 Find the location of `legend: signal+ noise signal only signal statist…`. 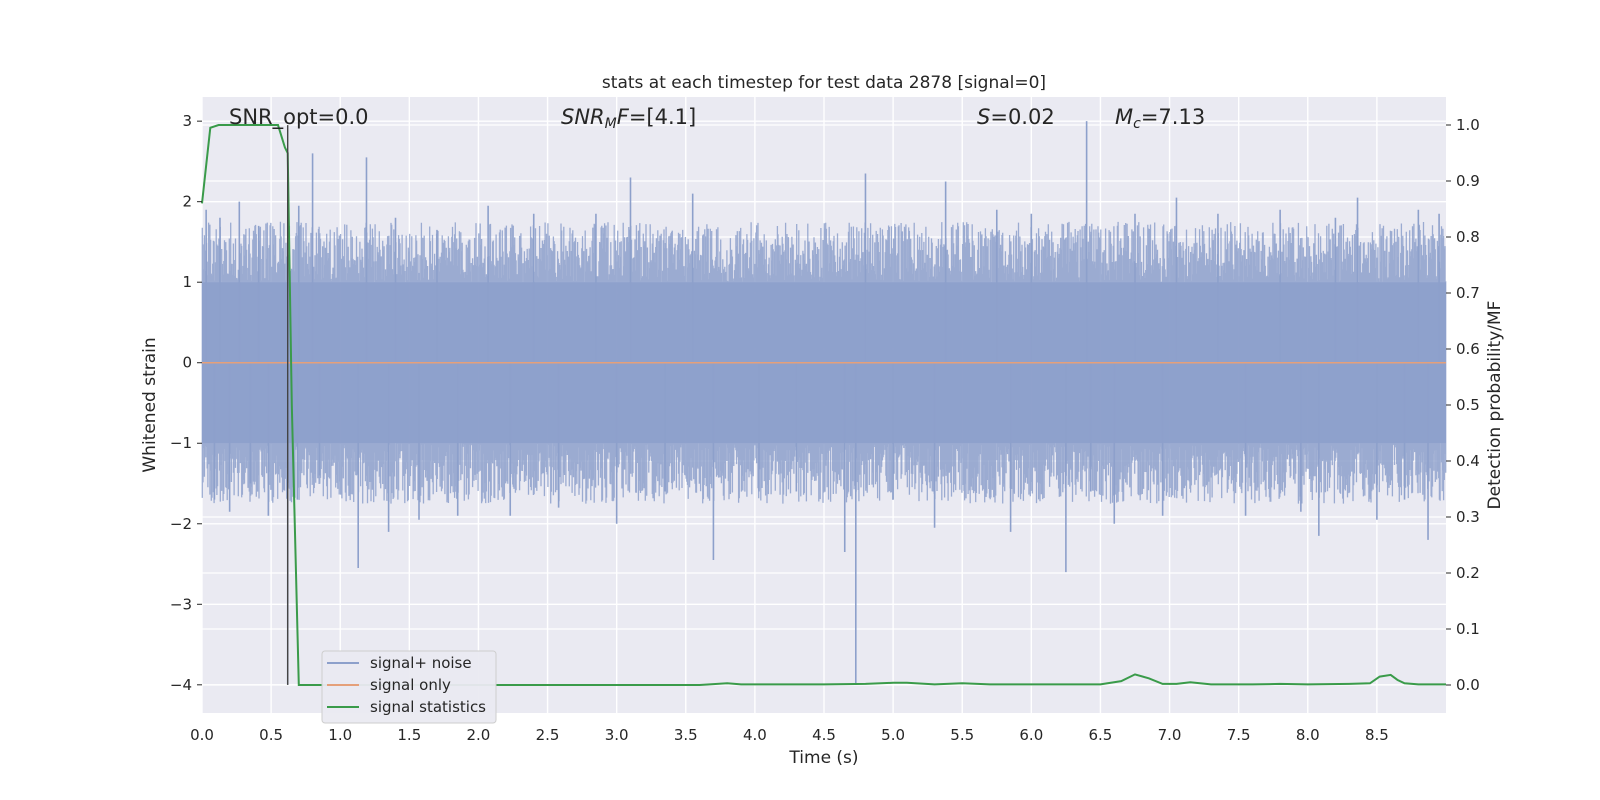

legend: signal+ noise signal only signal statist… is located at coordinates (409, 687).